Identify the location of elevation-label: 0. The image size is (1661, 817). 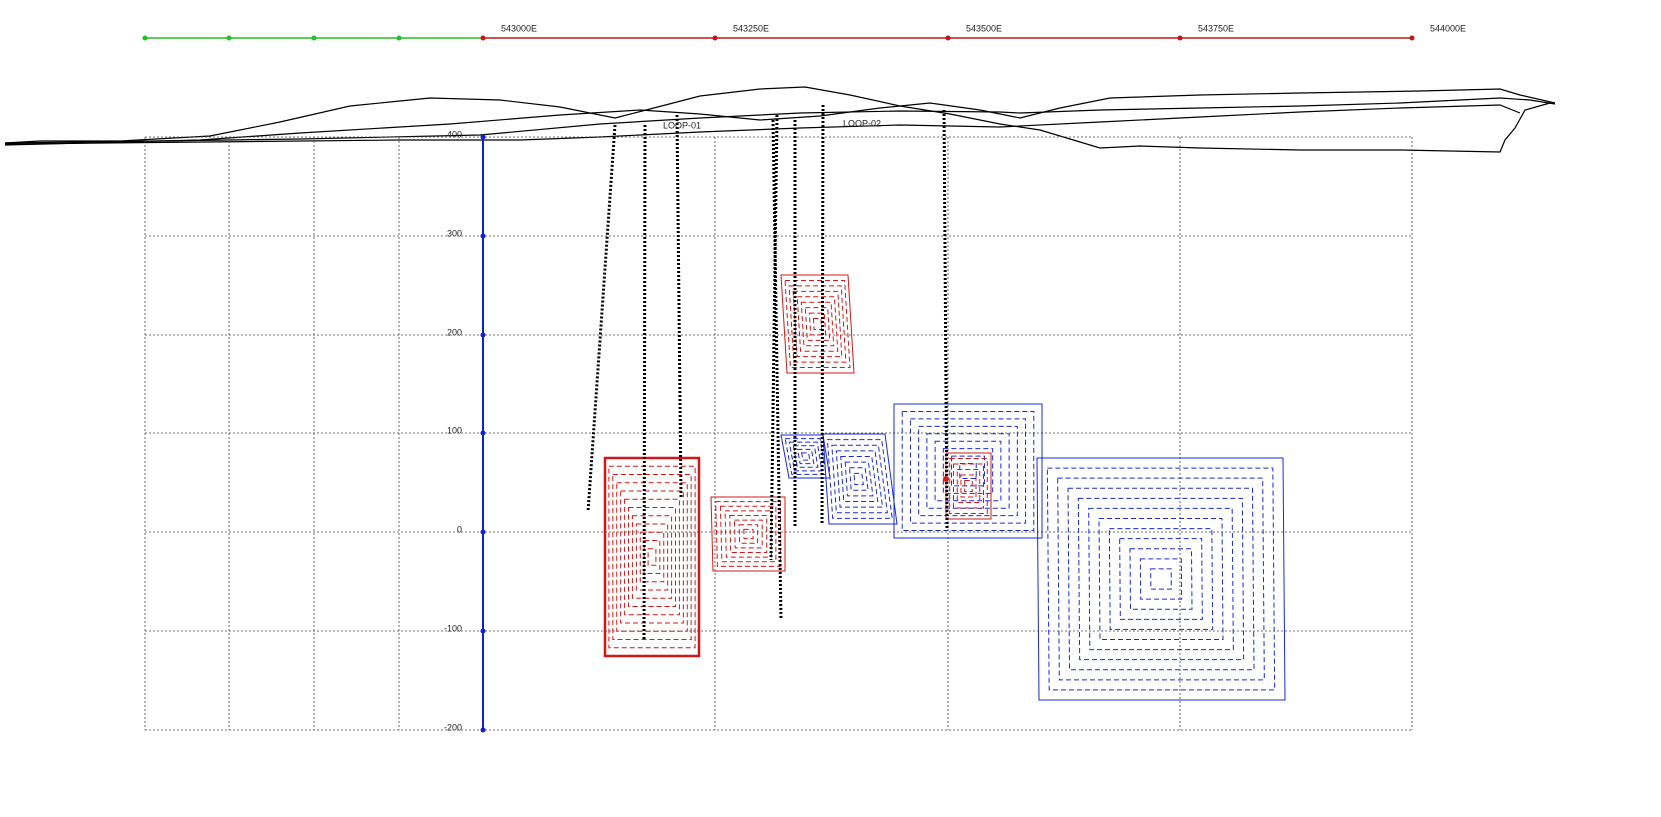
(459, 529).